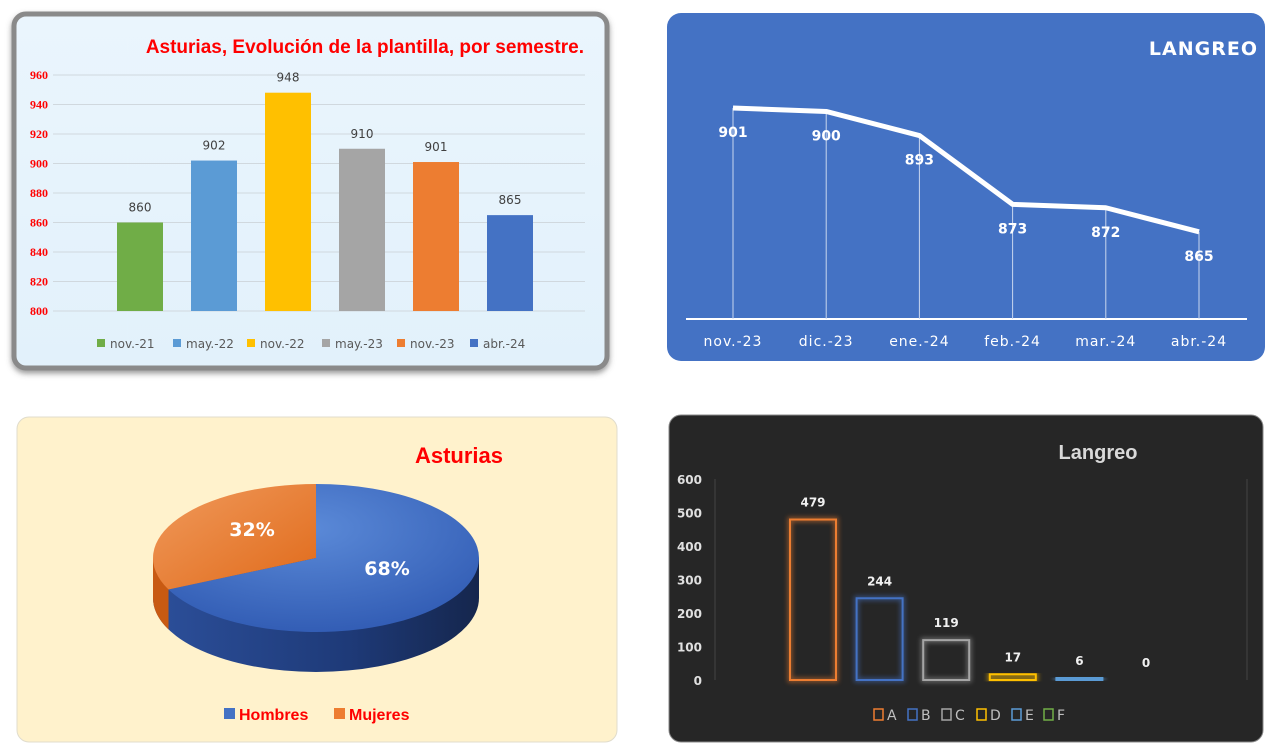 This screenshot has width=1271, height=746. Describe the element at coordinates (432, 344) in the screenshot. I see `legend-label: nov.-23` at that location.